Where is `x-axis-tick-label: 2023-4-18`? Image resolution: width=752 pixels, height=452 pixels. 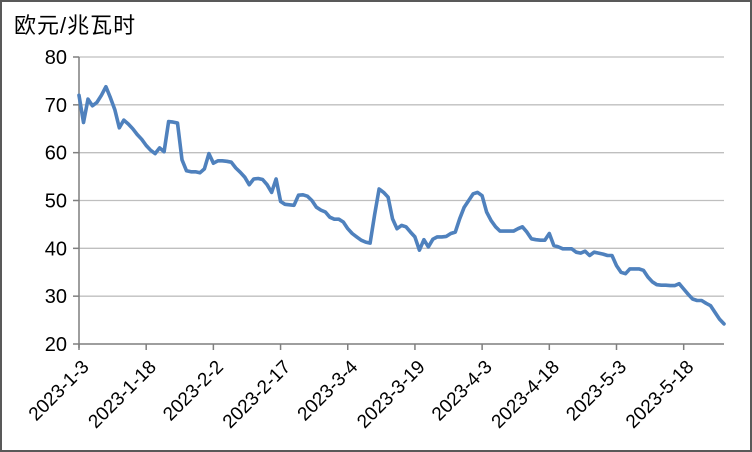
x-axis-tick-label: 2023-4-18 is located at coordinates (526, 395).